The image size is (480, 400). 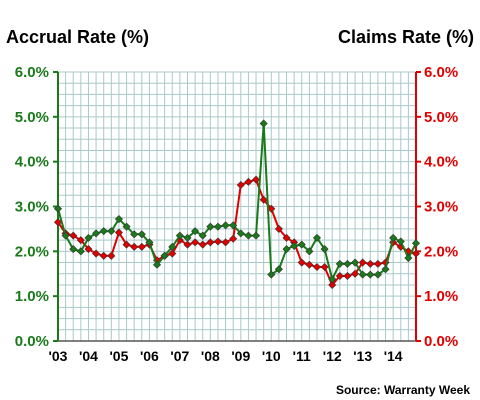 What do you see at coordinates (32, 251) in the screenshot?
I see `y-left-tick-label: 2.0%` at bounding box center [32, 251].